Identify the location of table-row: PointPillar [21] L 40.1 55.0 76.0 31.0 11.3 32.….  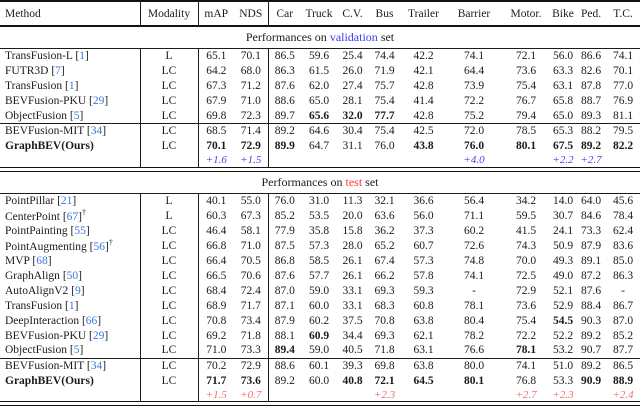
(320, 200).